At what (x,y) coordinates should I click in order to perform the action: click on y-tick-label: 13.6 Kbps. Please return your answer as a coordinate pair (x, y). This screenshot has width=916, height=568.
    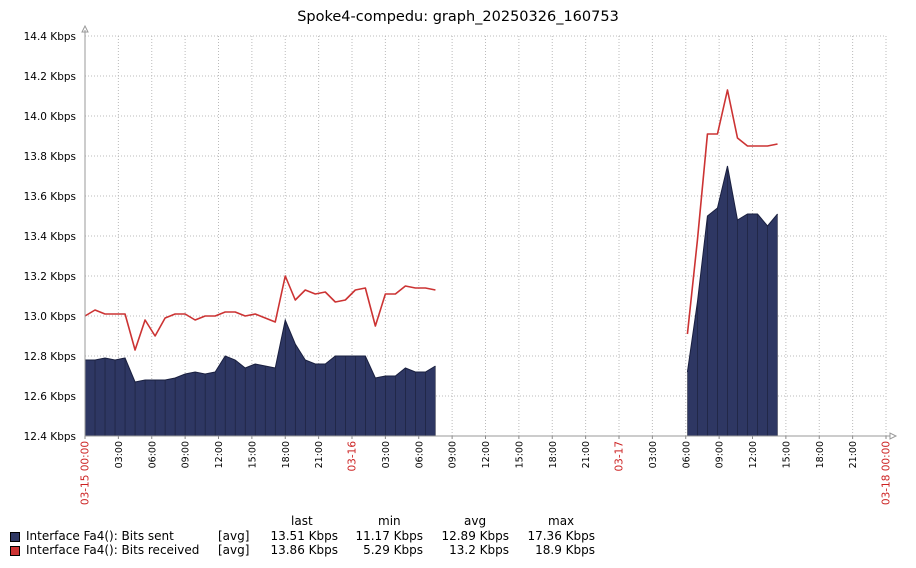
    Looking at the image, I should click on (50, 197).